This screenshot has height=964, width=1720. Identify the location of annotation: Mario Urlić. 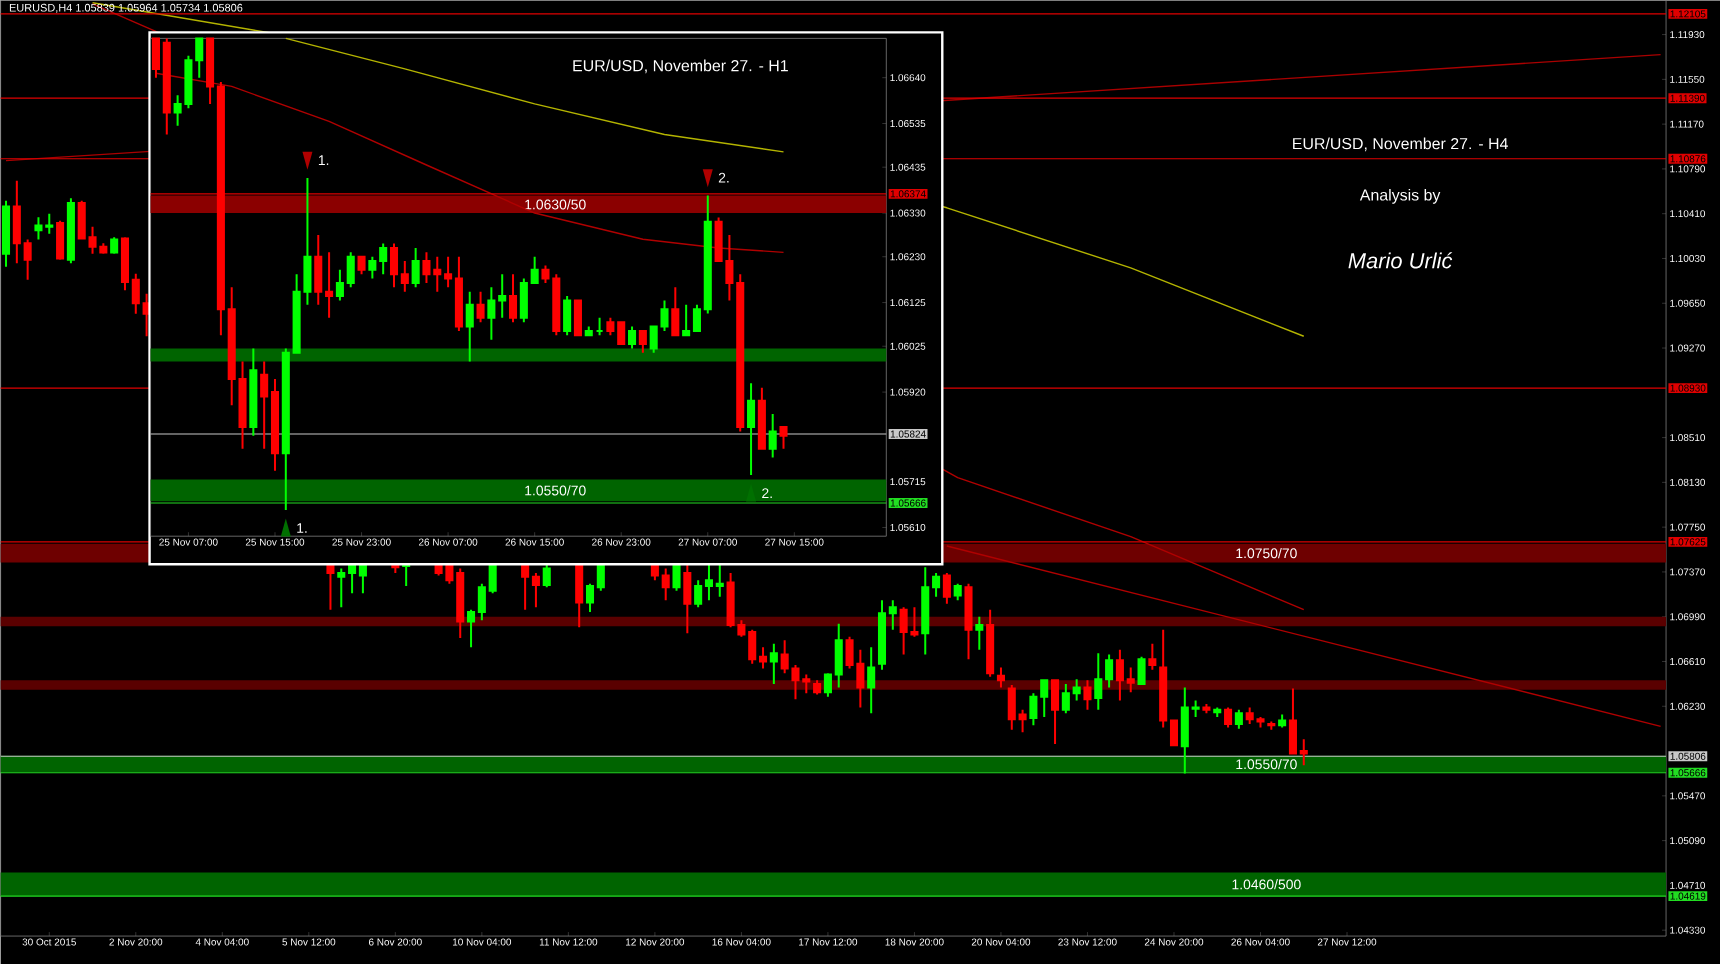
(1400, 260).